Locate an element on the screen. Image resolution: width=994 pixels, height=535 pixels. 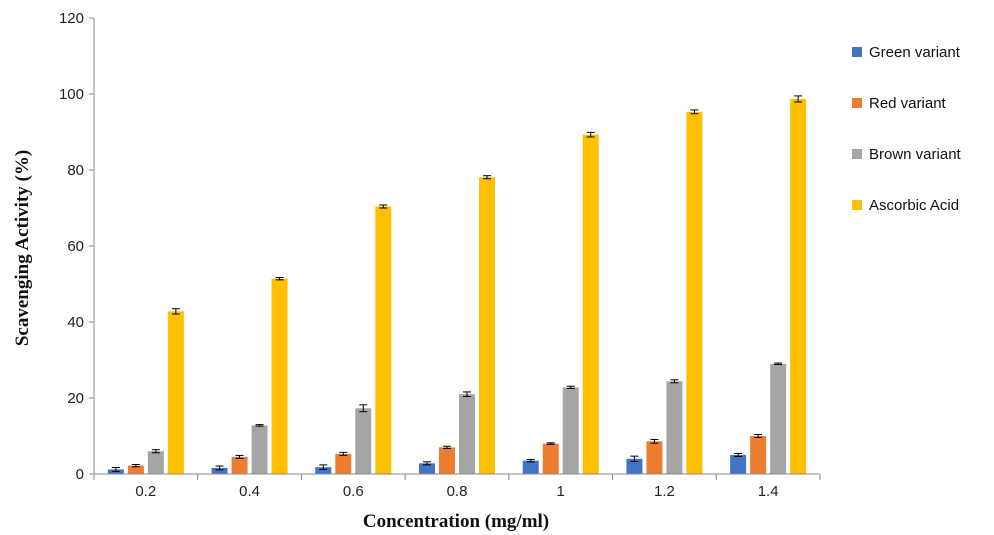
legend-label: Ascorbic Acid is located at coordinates (914, 205).